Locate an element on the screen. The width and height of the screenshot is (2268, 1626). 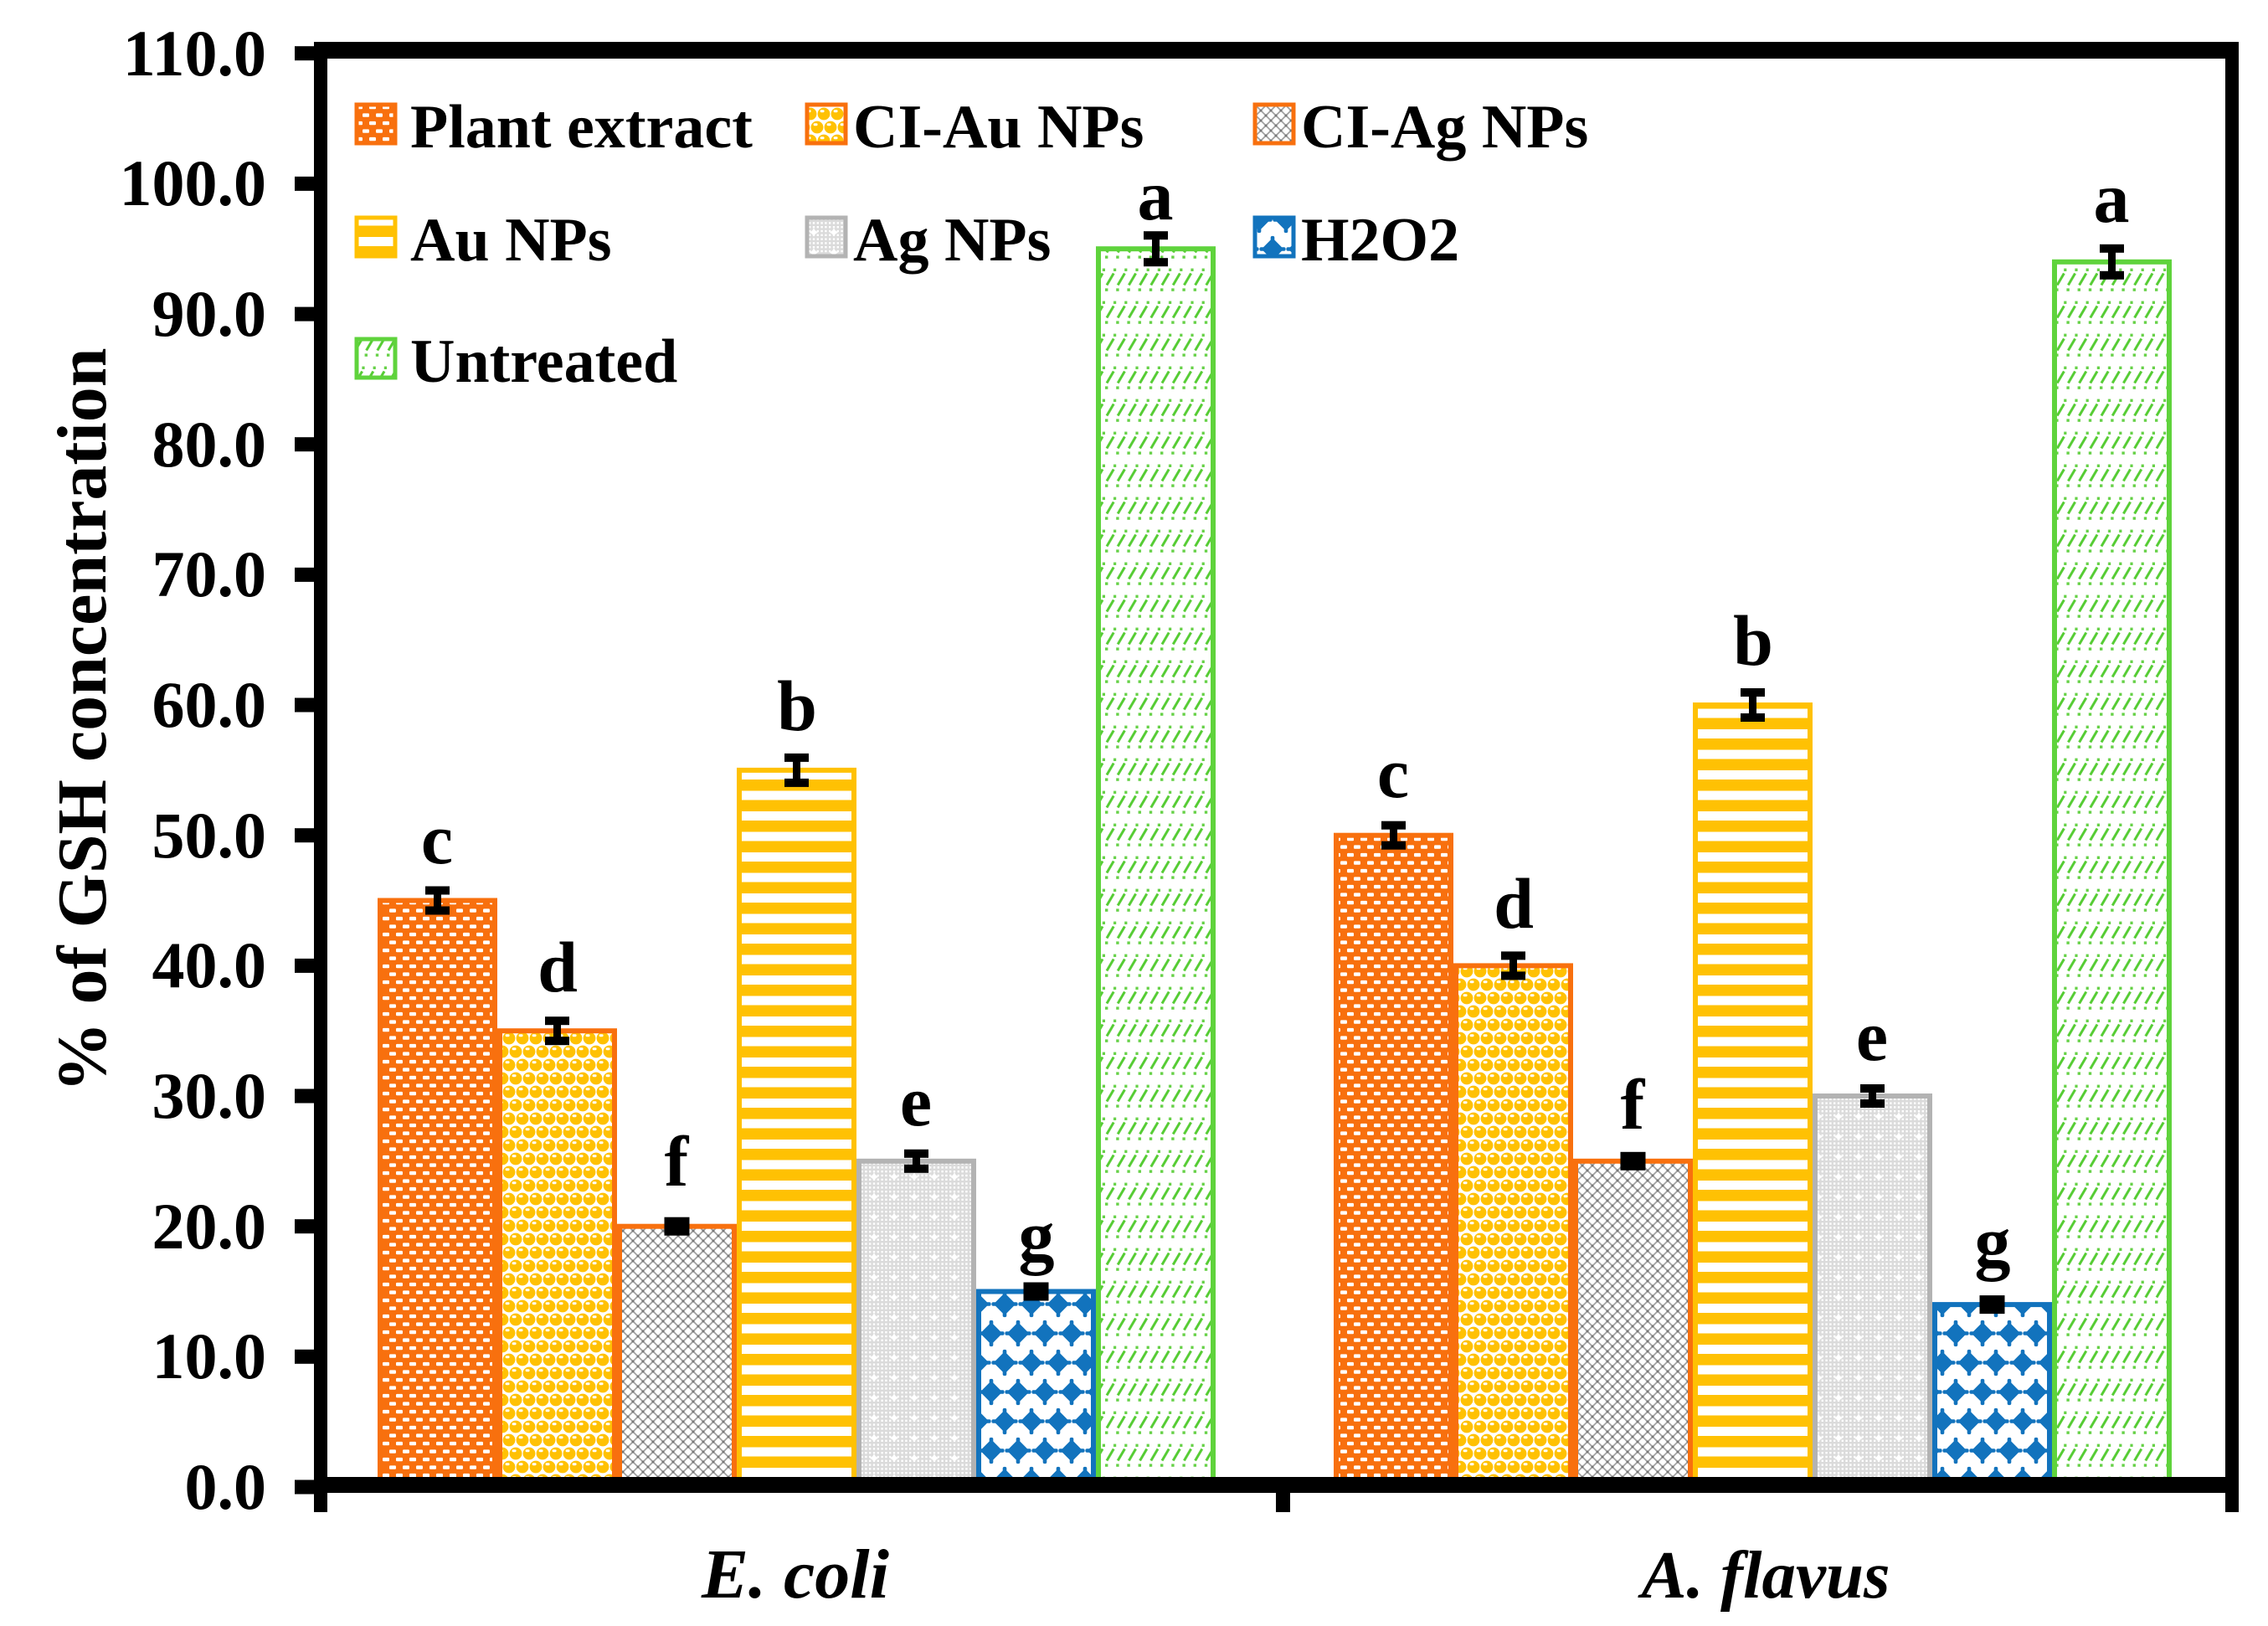
svg-text: Plant extract is located at coordinates (581, 127).